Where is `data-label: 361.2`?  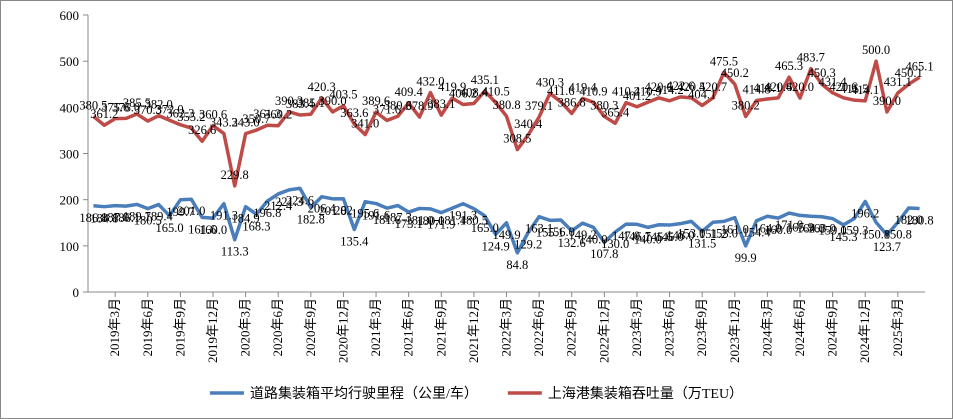
data-label: 361.2 is located at coordinates (104, 114).